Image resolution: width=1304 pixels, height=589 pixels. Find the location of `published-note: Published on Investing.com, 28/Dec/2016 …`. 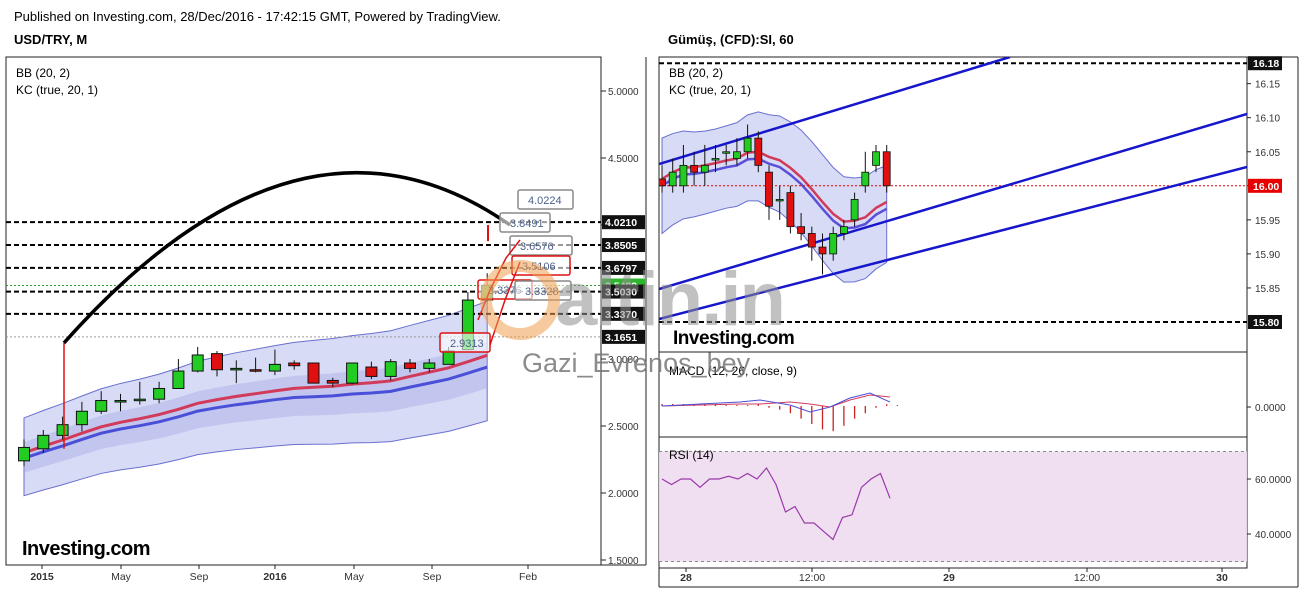

published-note: Published on Investing.com, 28/Dec/2016 … is located at coordinates (257, 16).